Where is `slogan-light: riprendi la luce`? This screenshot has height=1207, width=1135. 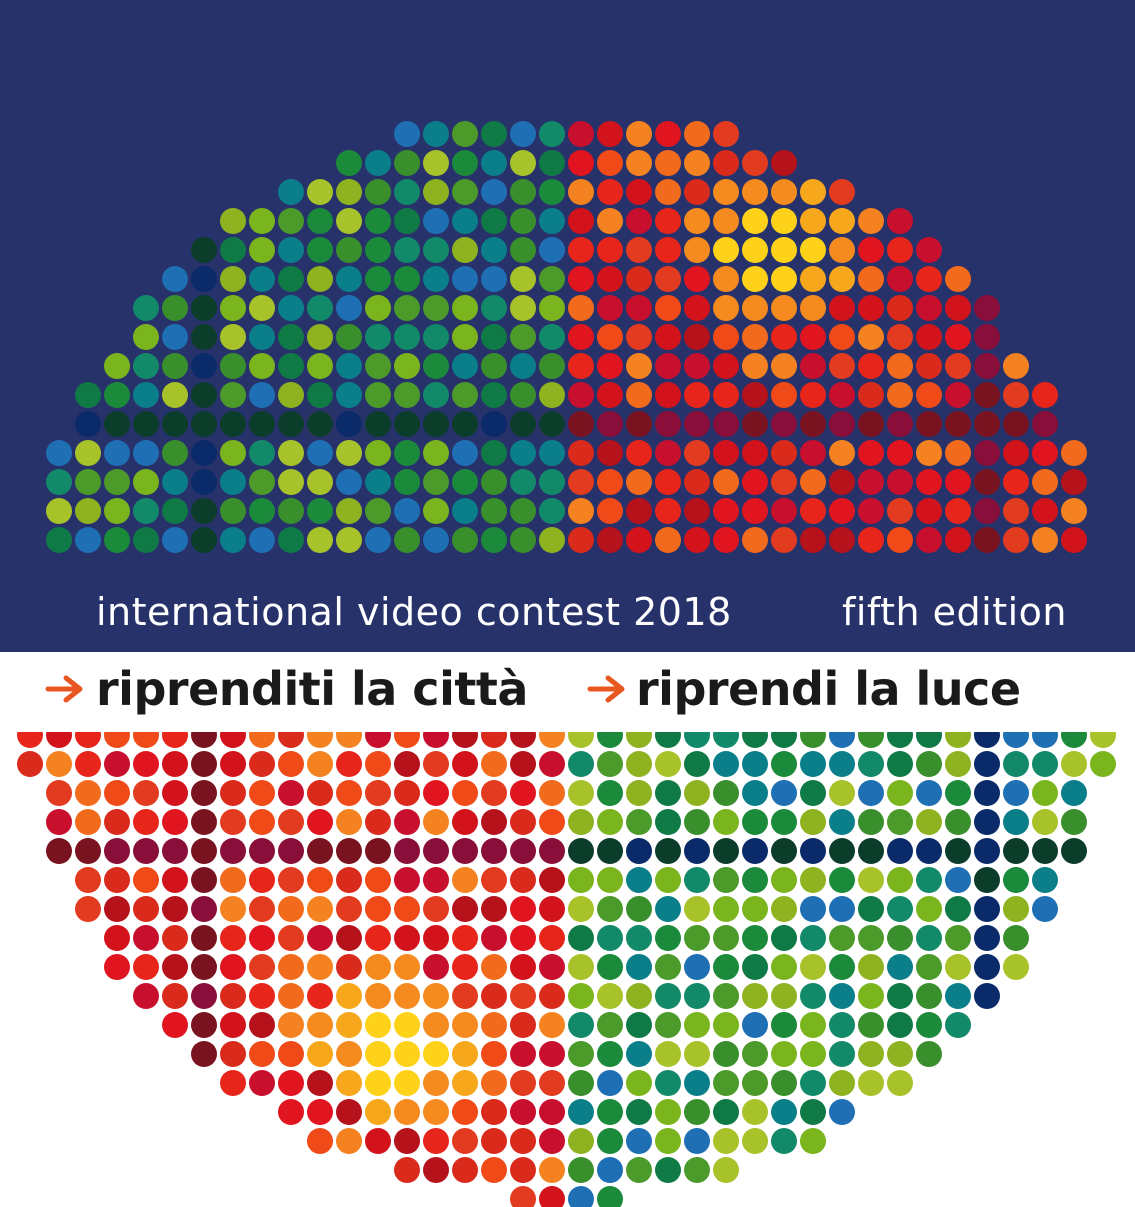 slogan-light: riprendi la luce is located at coordinates (828, 689).